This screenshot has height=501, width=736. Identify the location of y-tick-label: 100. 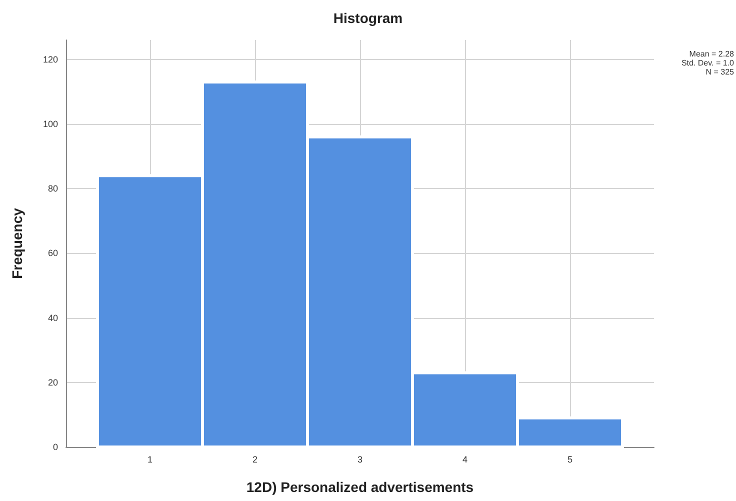
(50, 123).